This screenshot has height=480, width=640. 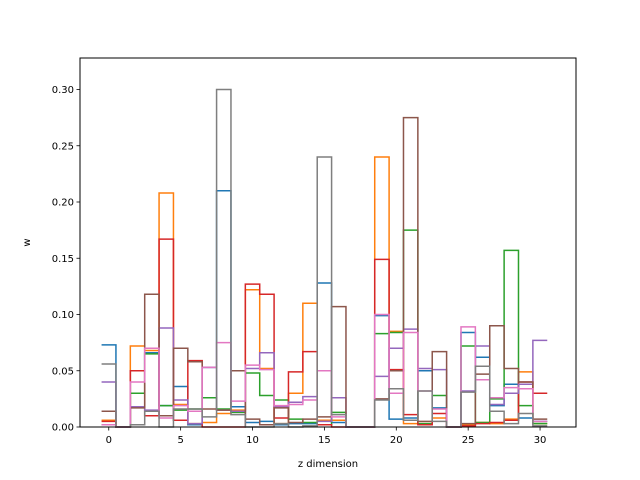 What do you see at coordinates (109, 440) in the screenshot?
I see `x-tick-label: 0` at bounding box center [109, 440].